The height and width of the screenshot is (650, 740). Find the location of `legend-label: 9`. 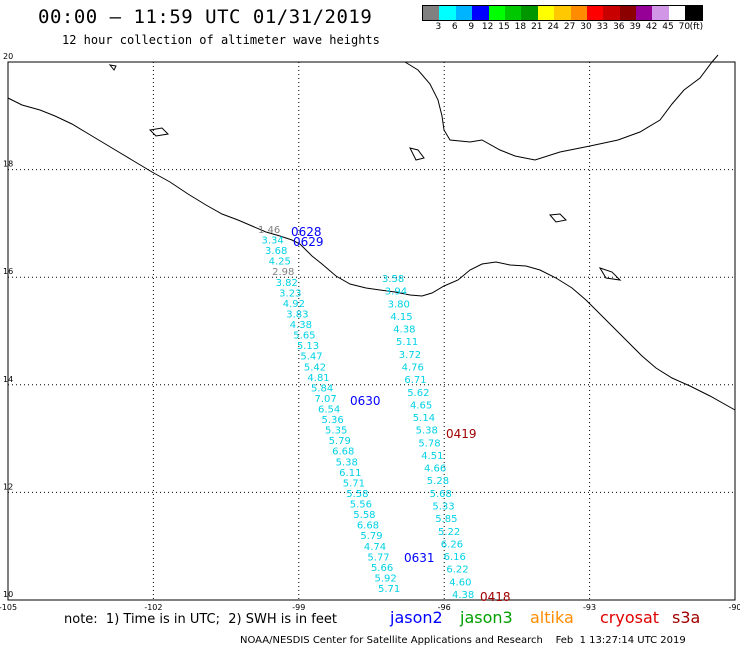

legend-label: 9 is located at coordinates (471, 27).